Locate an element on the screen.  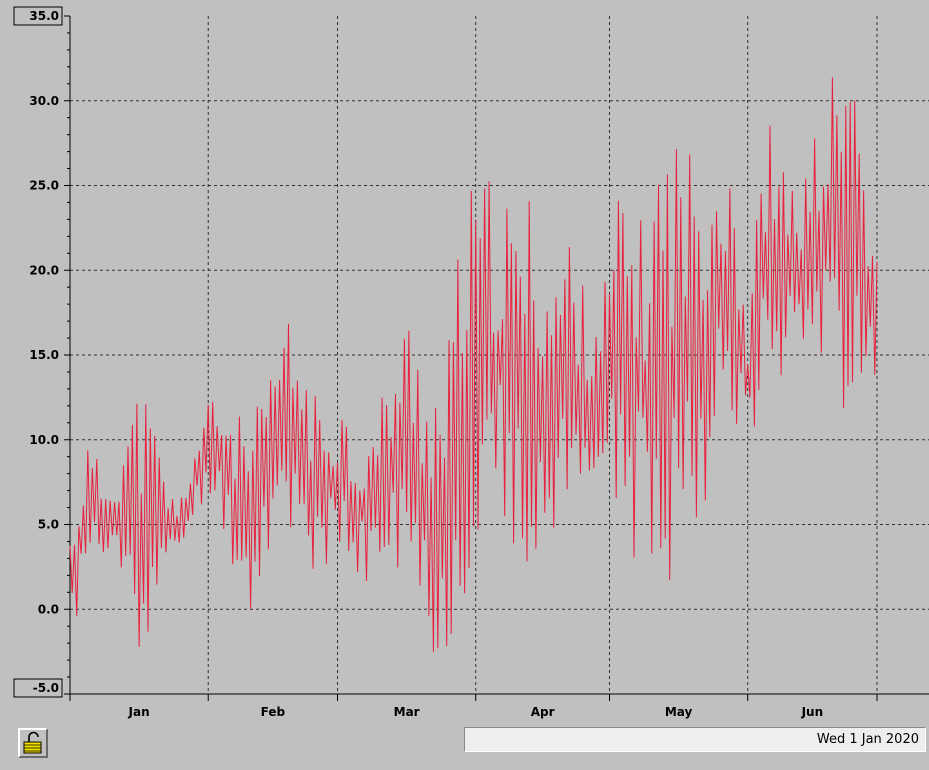
y-tick-label: 30.0 is located at coordinates (44, 101).